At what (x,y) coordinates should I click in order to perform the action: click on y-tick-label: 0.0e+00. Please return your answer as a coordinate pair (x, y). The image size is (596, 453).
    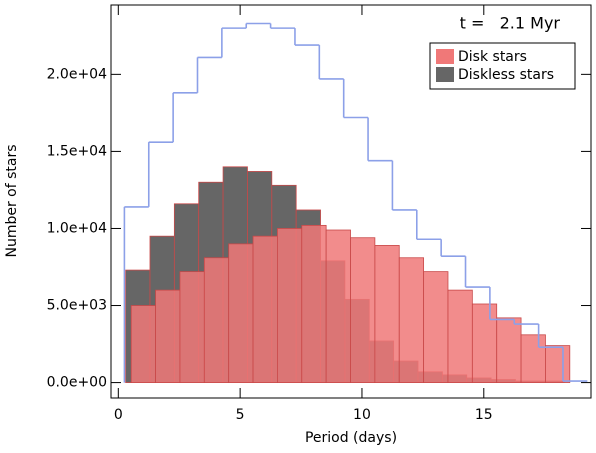
    Looking at the image, I should click on (77, 383).